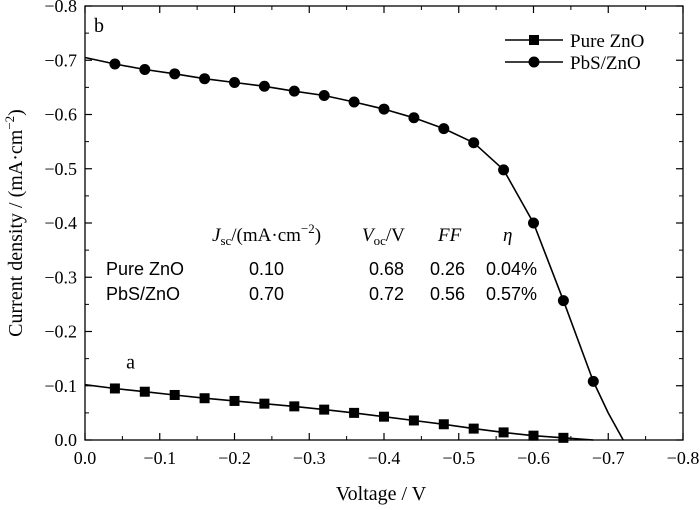  Describe the element at coordinates (458, 458) in the screenshot. I see `x-tick-label: −0.5` at that location.